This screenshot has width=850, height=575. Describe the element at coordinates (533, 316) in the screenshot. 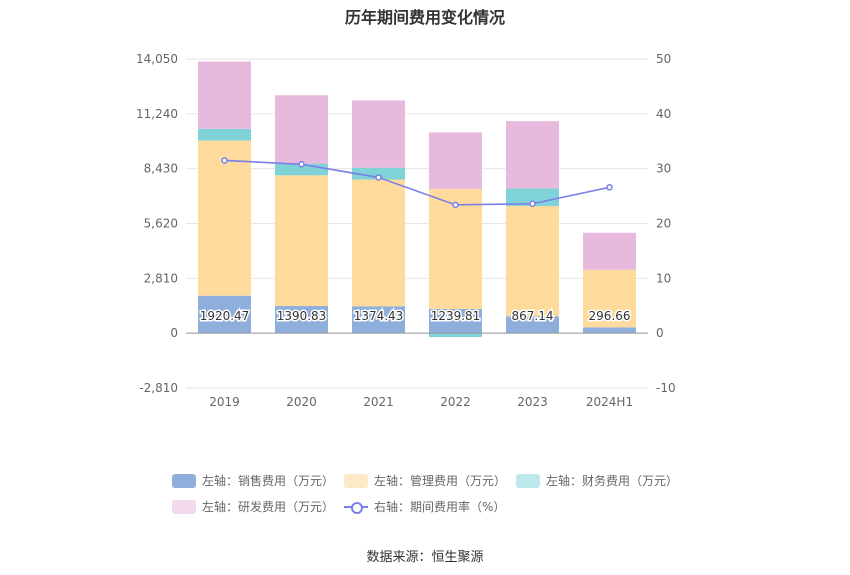

I see `sales-data-label: 867.14` at that location.